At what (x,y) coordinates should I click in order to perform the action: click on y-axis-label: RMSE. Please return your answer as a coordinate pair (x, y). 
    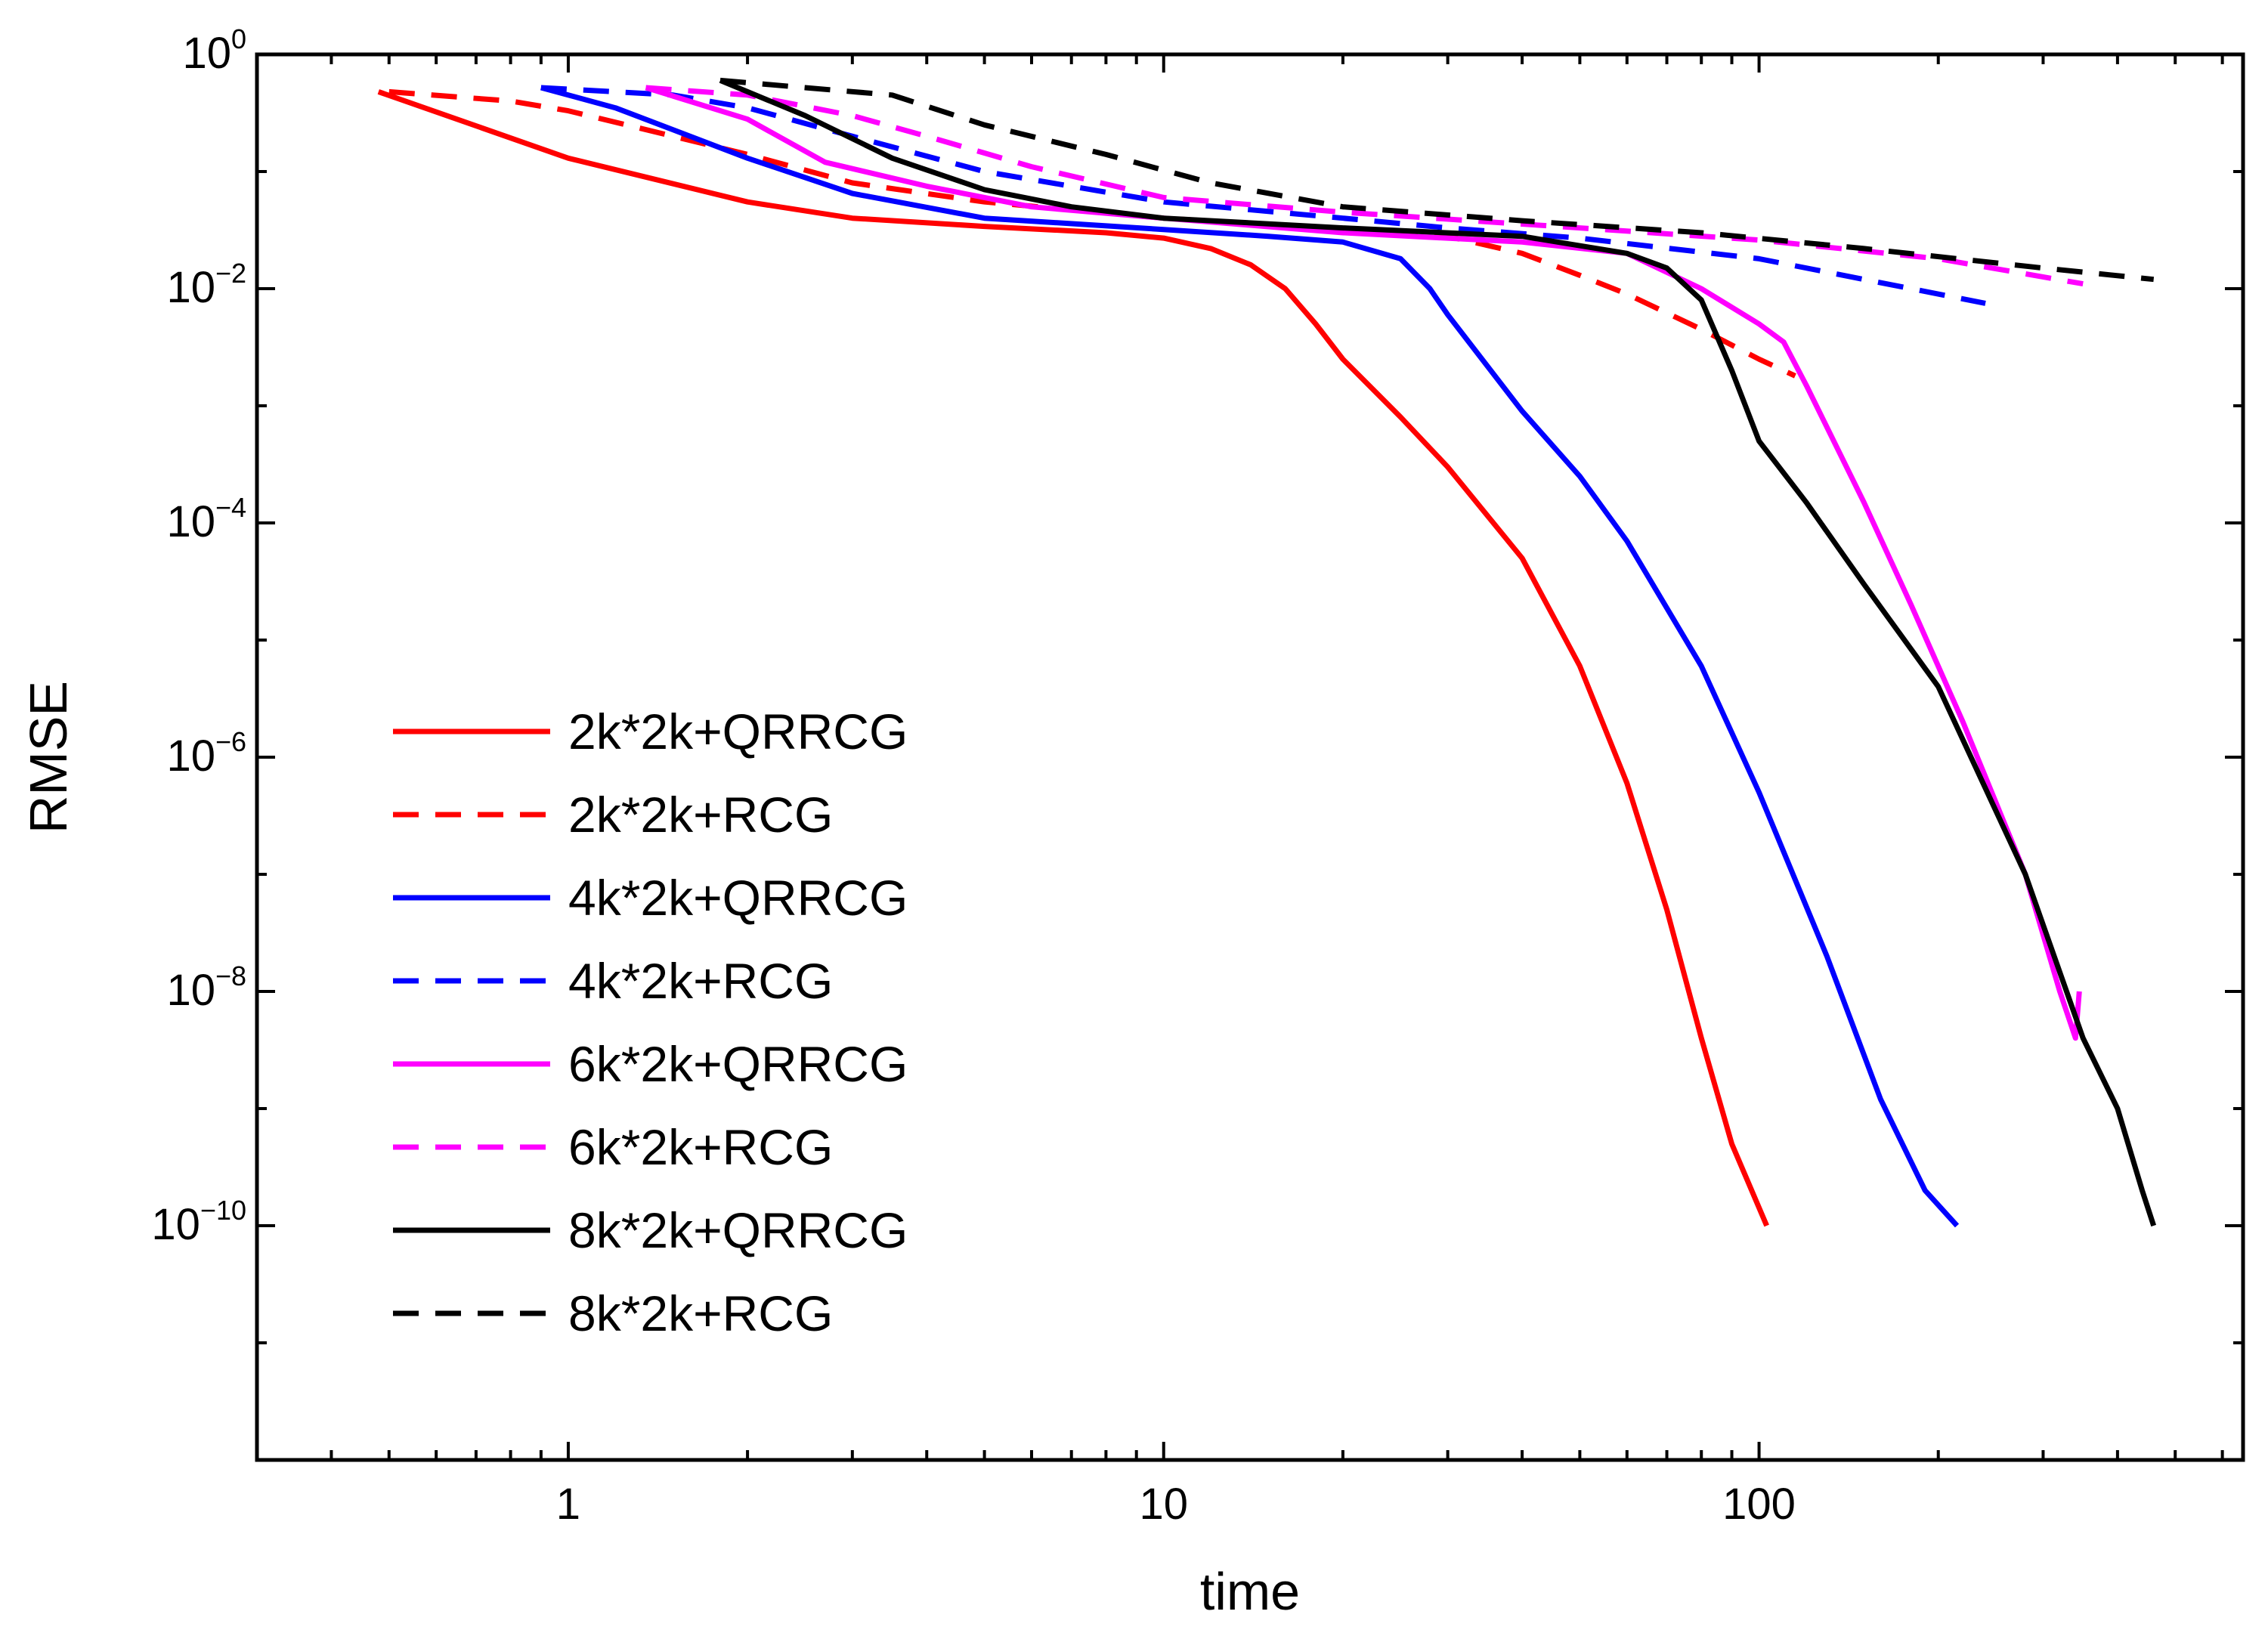
    Looking at the image, I should click on (48, 758).